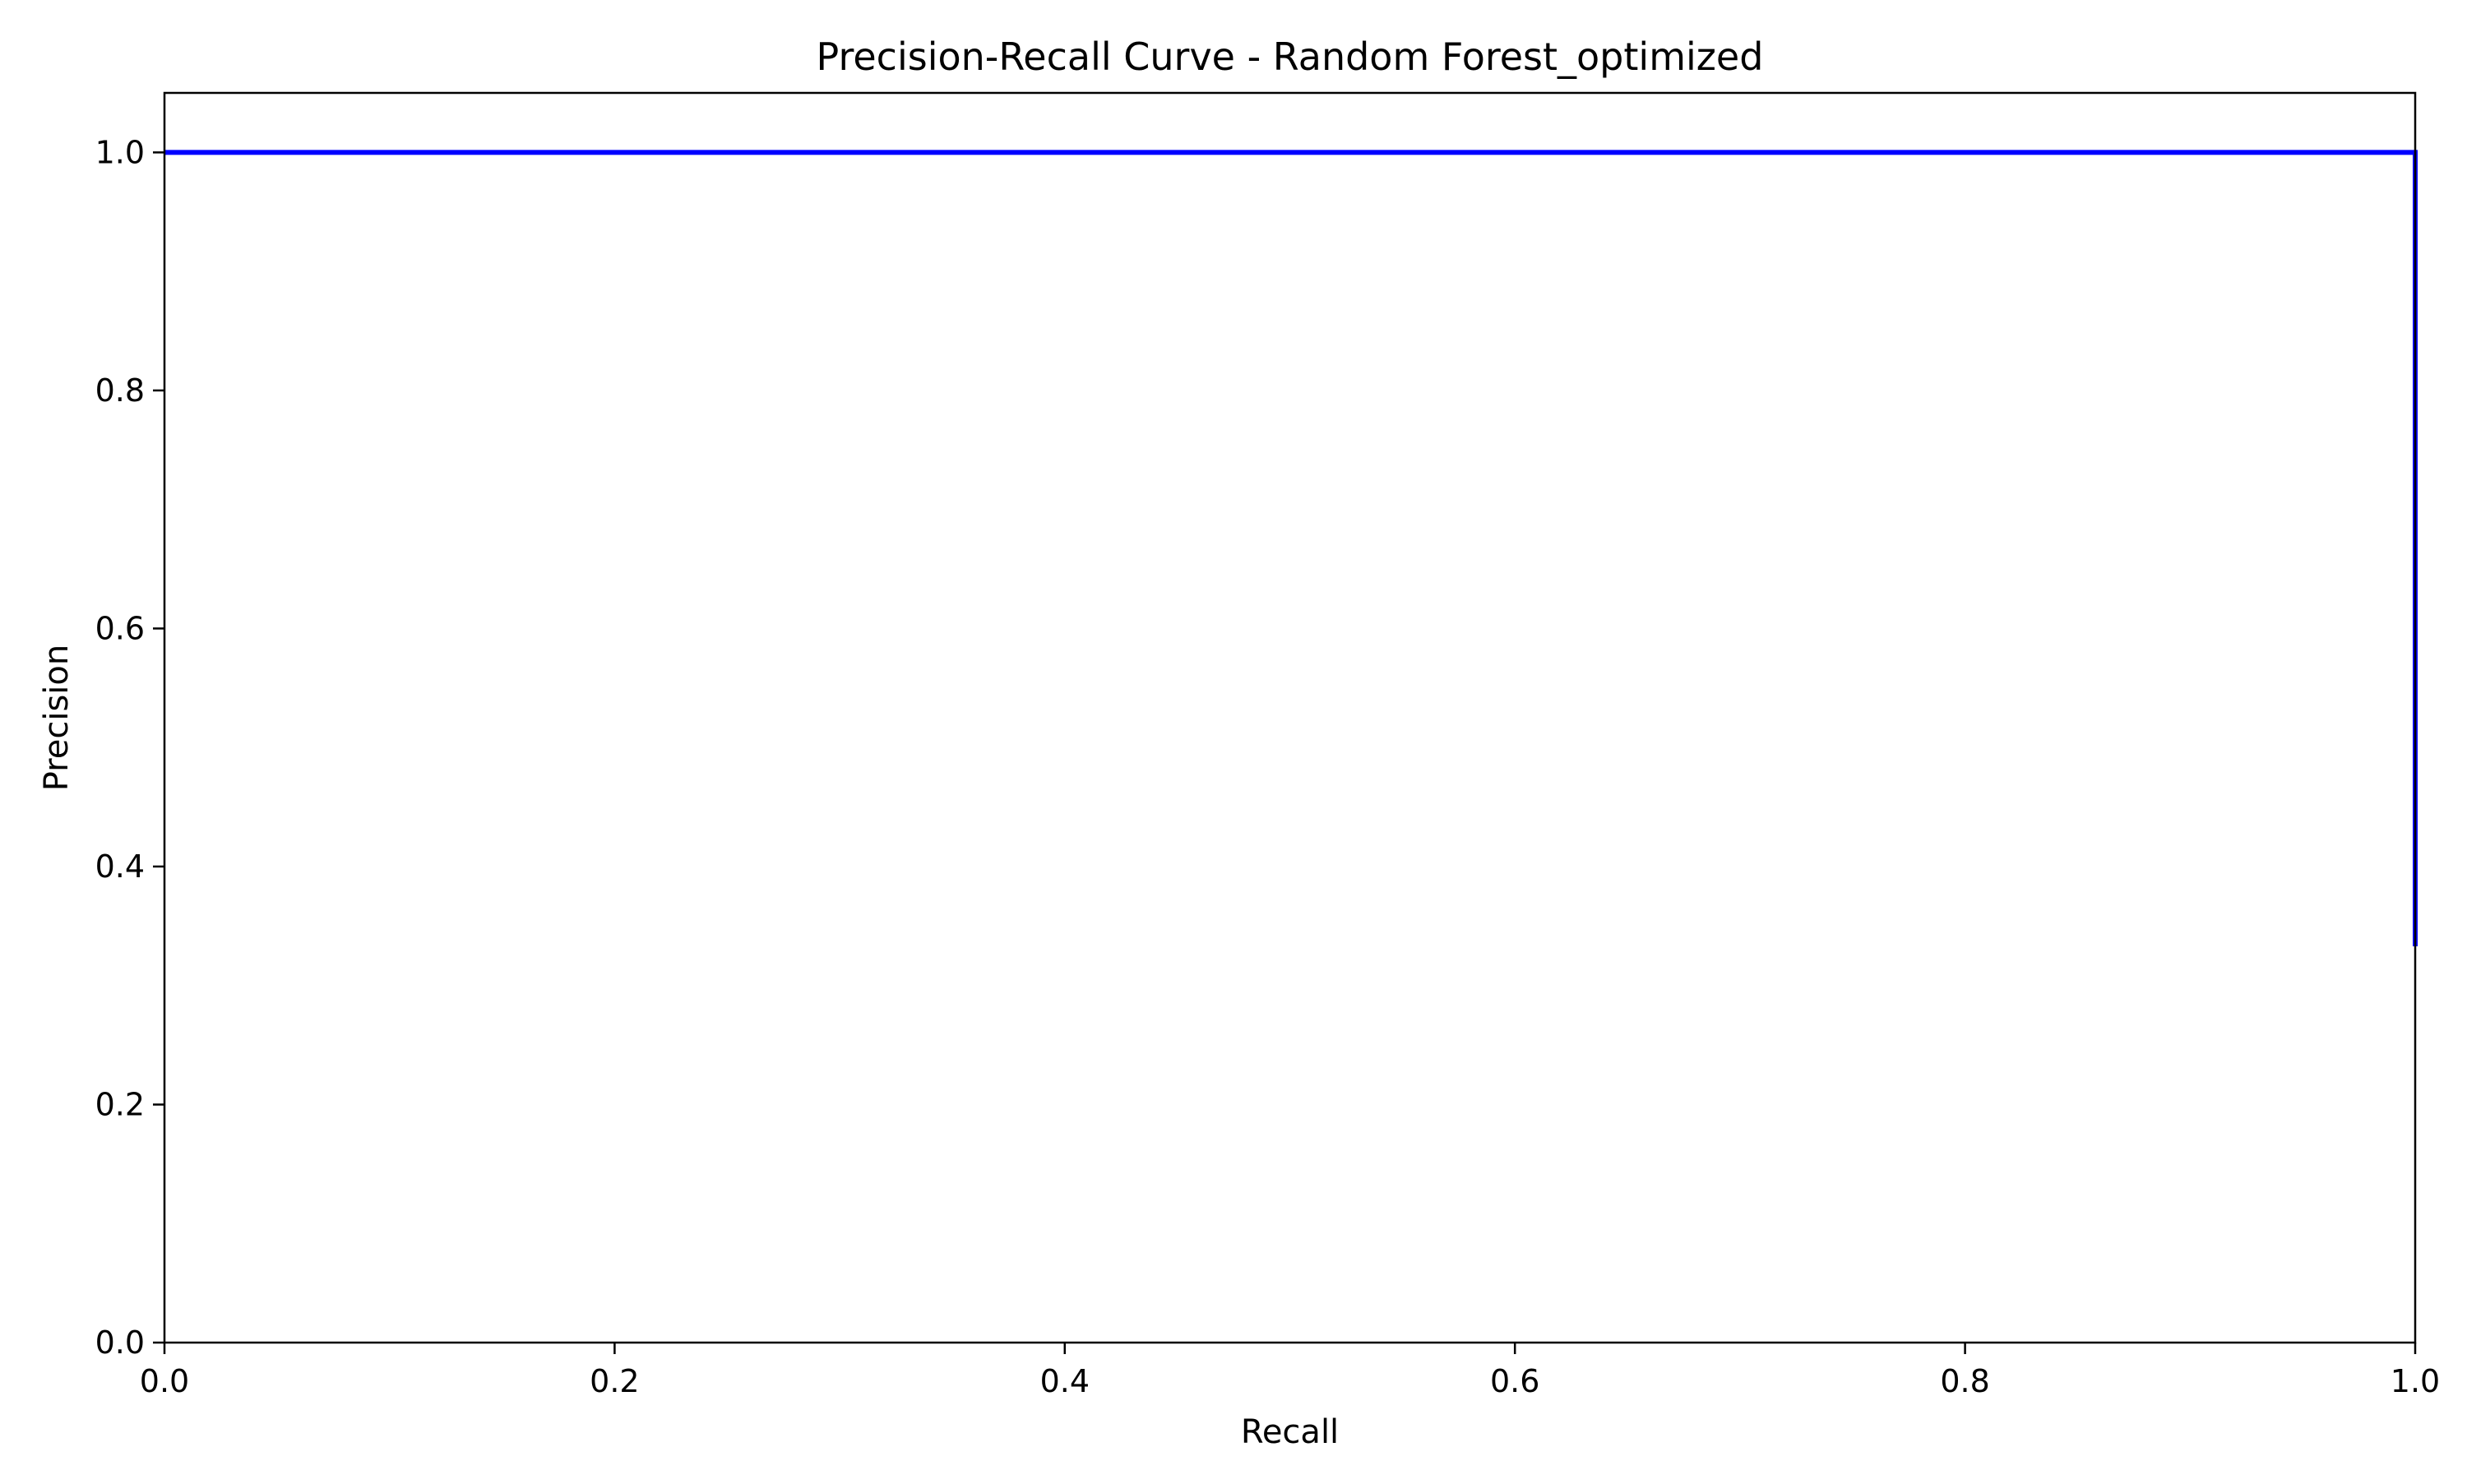 The height and width of the screenshot is (1484, 2467). Describe the element at coordinates (120, 152) in the screenshot. I see `y-tick-label: 1.0` at that location.